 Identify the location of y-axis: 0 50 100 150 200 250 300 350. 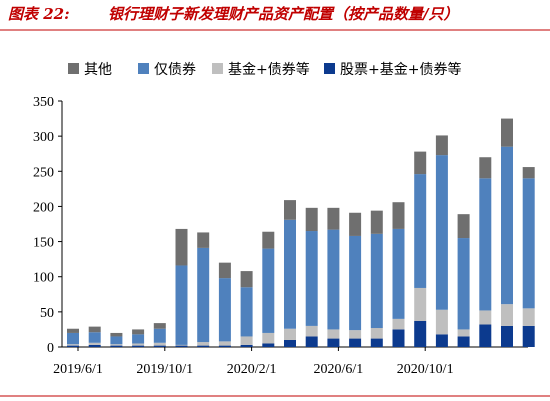
(48, 225).